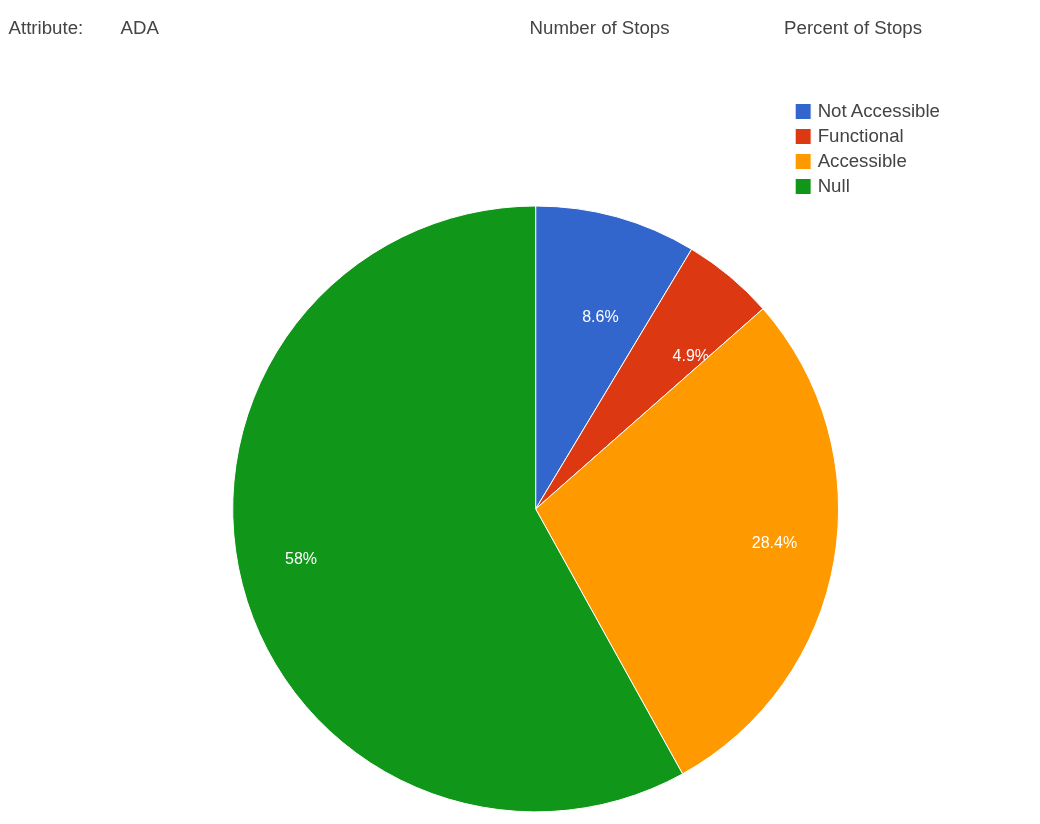  Describe the element at coordinates (860, 136) in the screenshot. I see `legend-label: Functional` at that location.